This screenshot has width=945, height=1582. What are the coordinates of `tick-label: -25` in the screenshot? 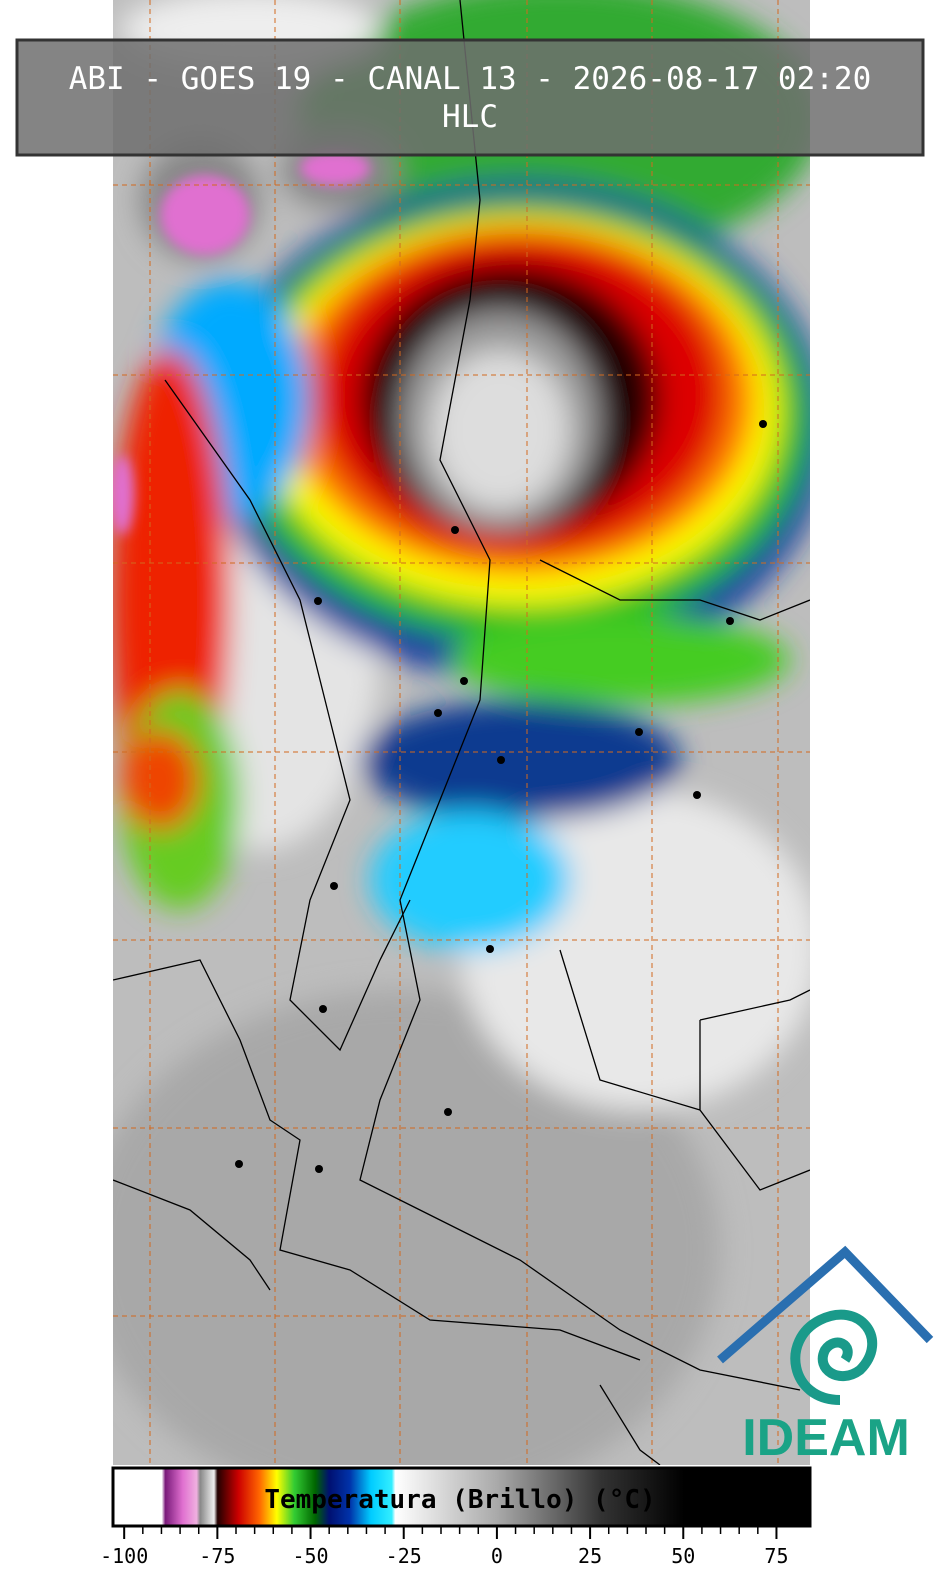 It's located at (404, 1556).